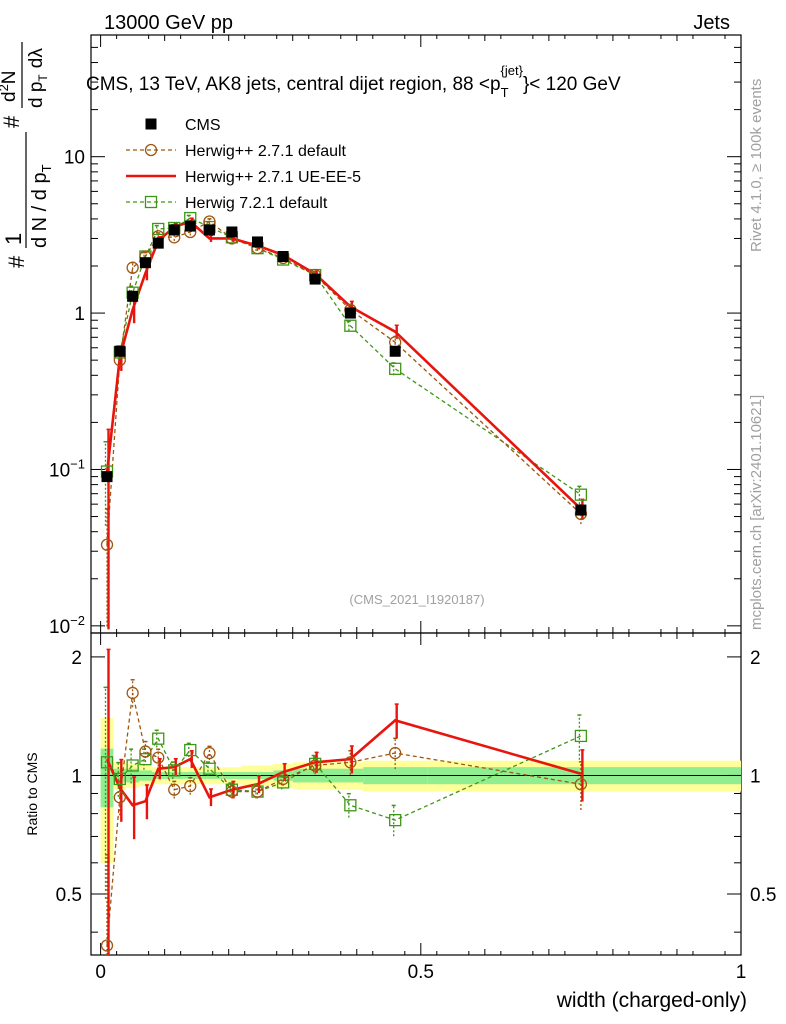  I want to click on legend-label-cms: CMS, so click(203, 125).